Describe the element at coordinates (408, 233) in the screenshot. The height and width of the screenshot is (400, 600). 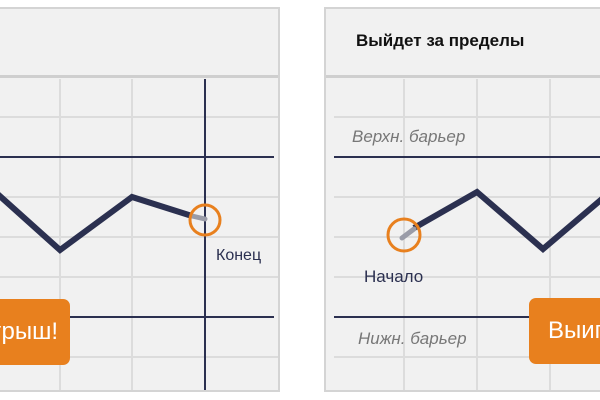
I see `price-line-start` at that location.